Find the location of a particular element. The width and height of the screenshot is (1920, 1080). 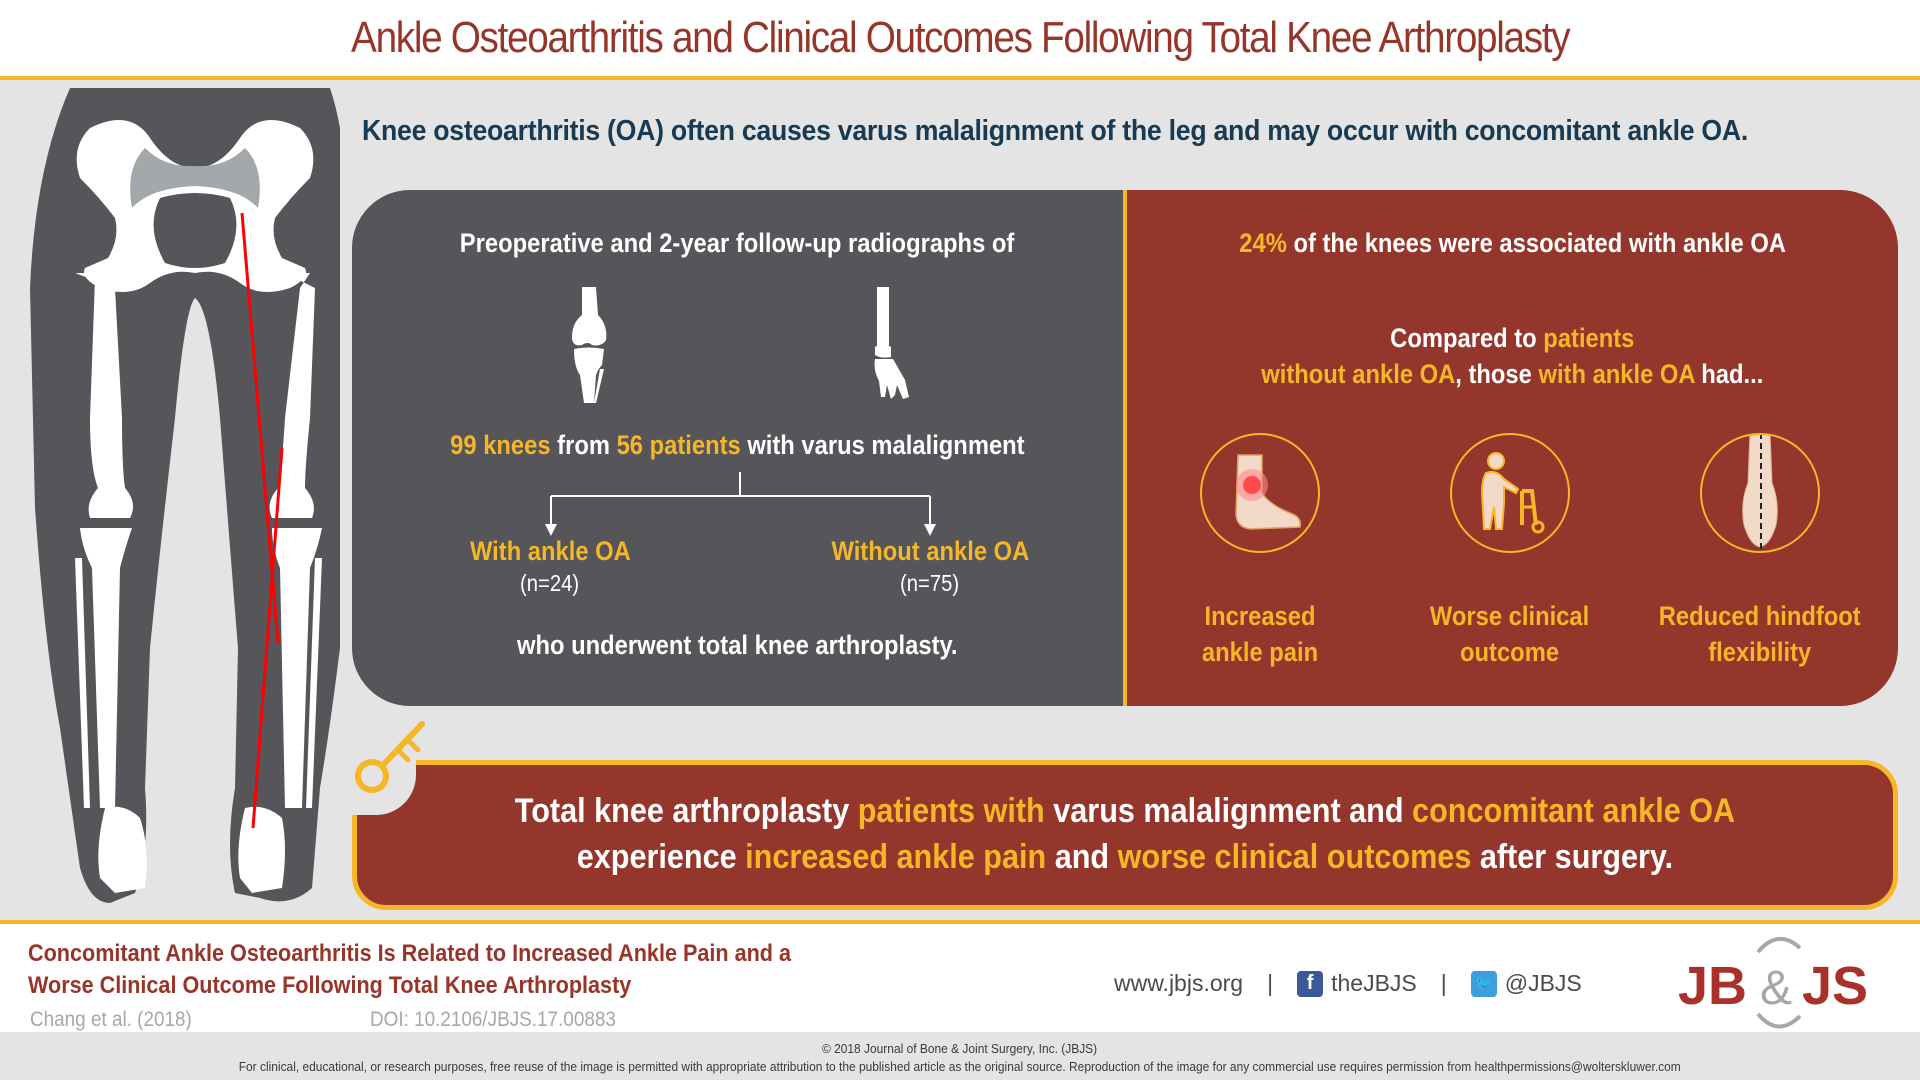

group-without-ankle-oa: Without ankle OA is located at coordinates (930, 551).